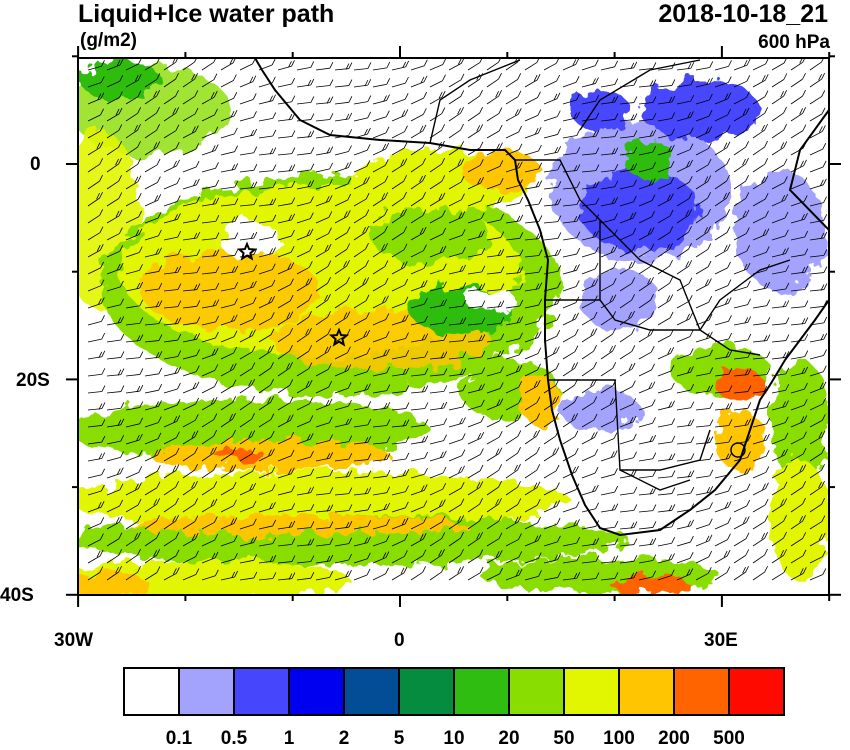 The height and width of the screenshot is (750, 850). What do you see at coordinates (619, 738) in the screenshot?
I see `colorbar-label: 100` at bounding box center [619, 738].